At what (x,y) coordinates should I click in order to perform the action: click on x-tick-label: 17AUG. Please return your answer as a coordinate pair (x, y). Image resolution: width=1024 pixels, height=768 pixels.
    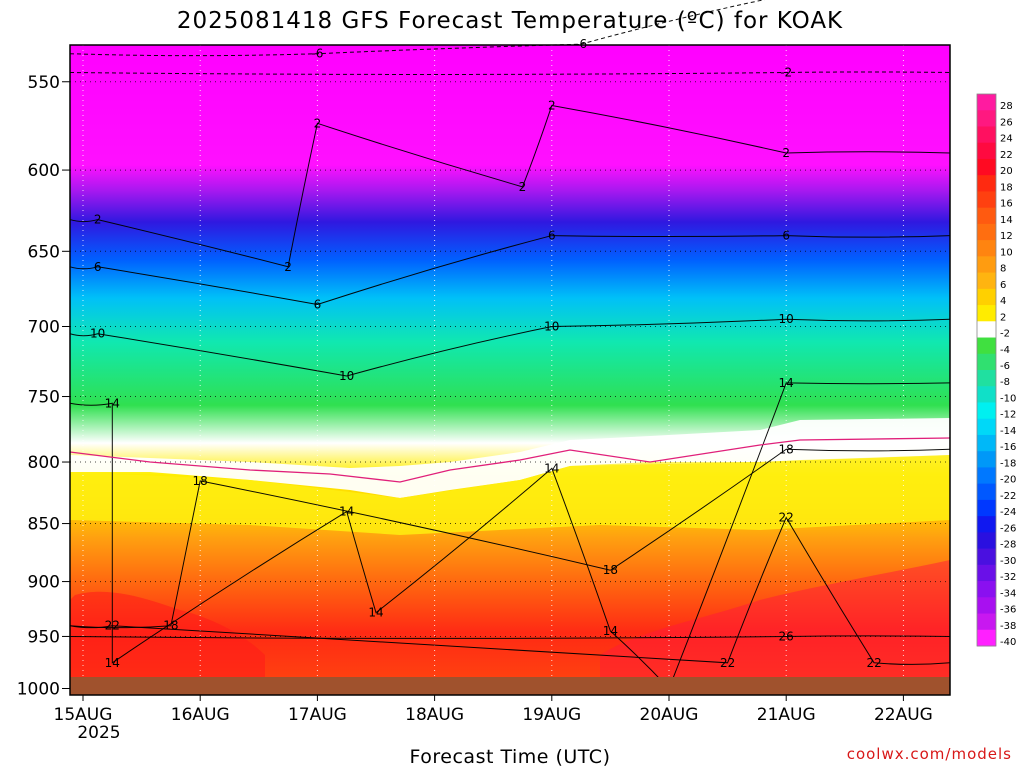
    Looking at the image, I should click on (317, 715).